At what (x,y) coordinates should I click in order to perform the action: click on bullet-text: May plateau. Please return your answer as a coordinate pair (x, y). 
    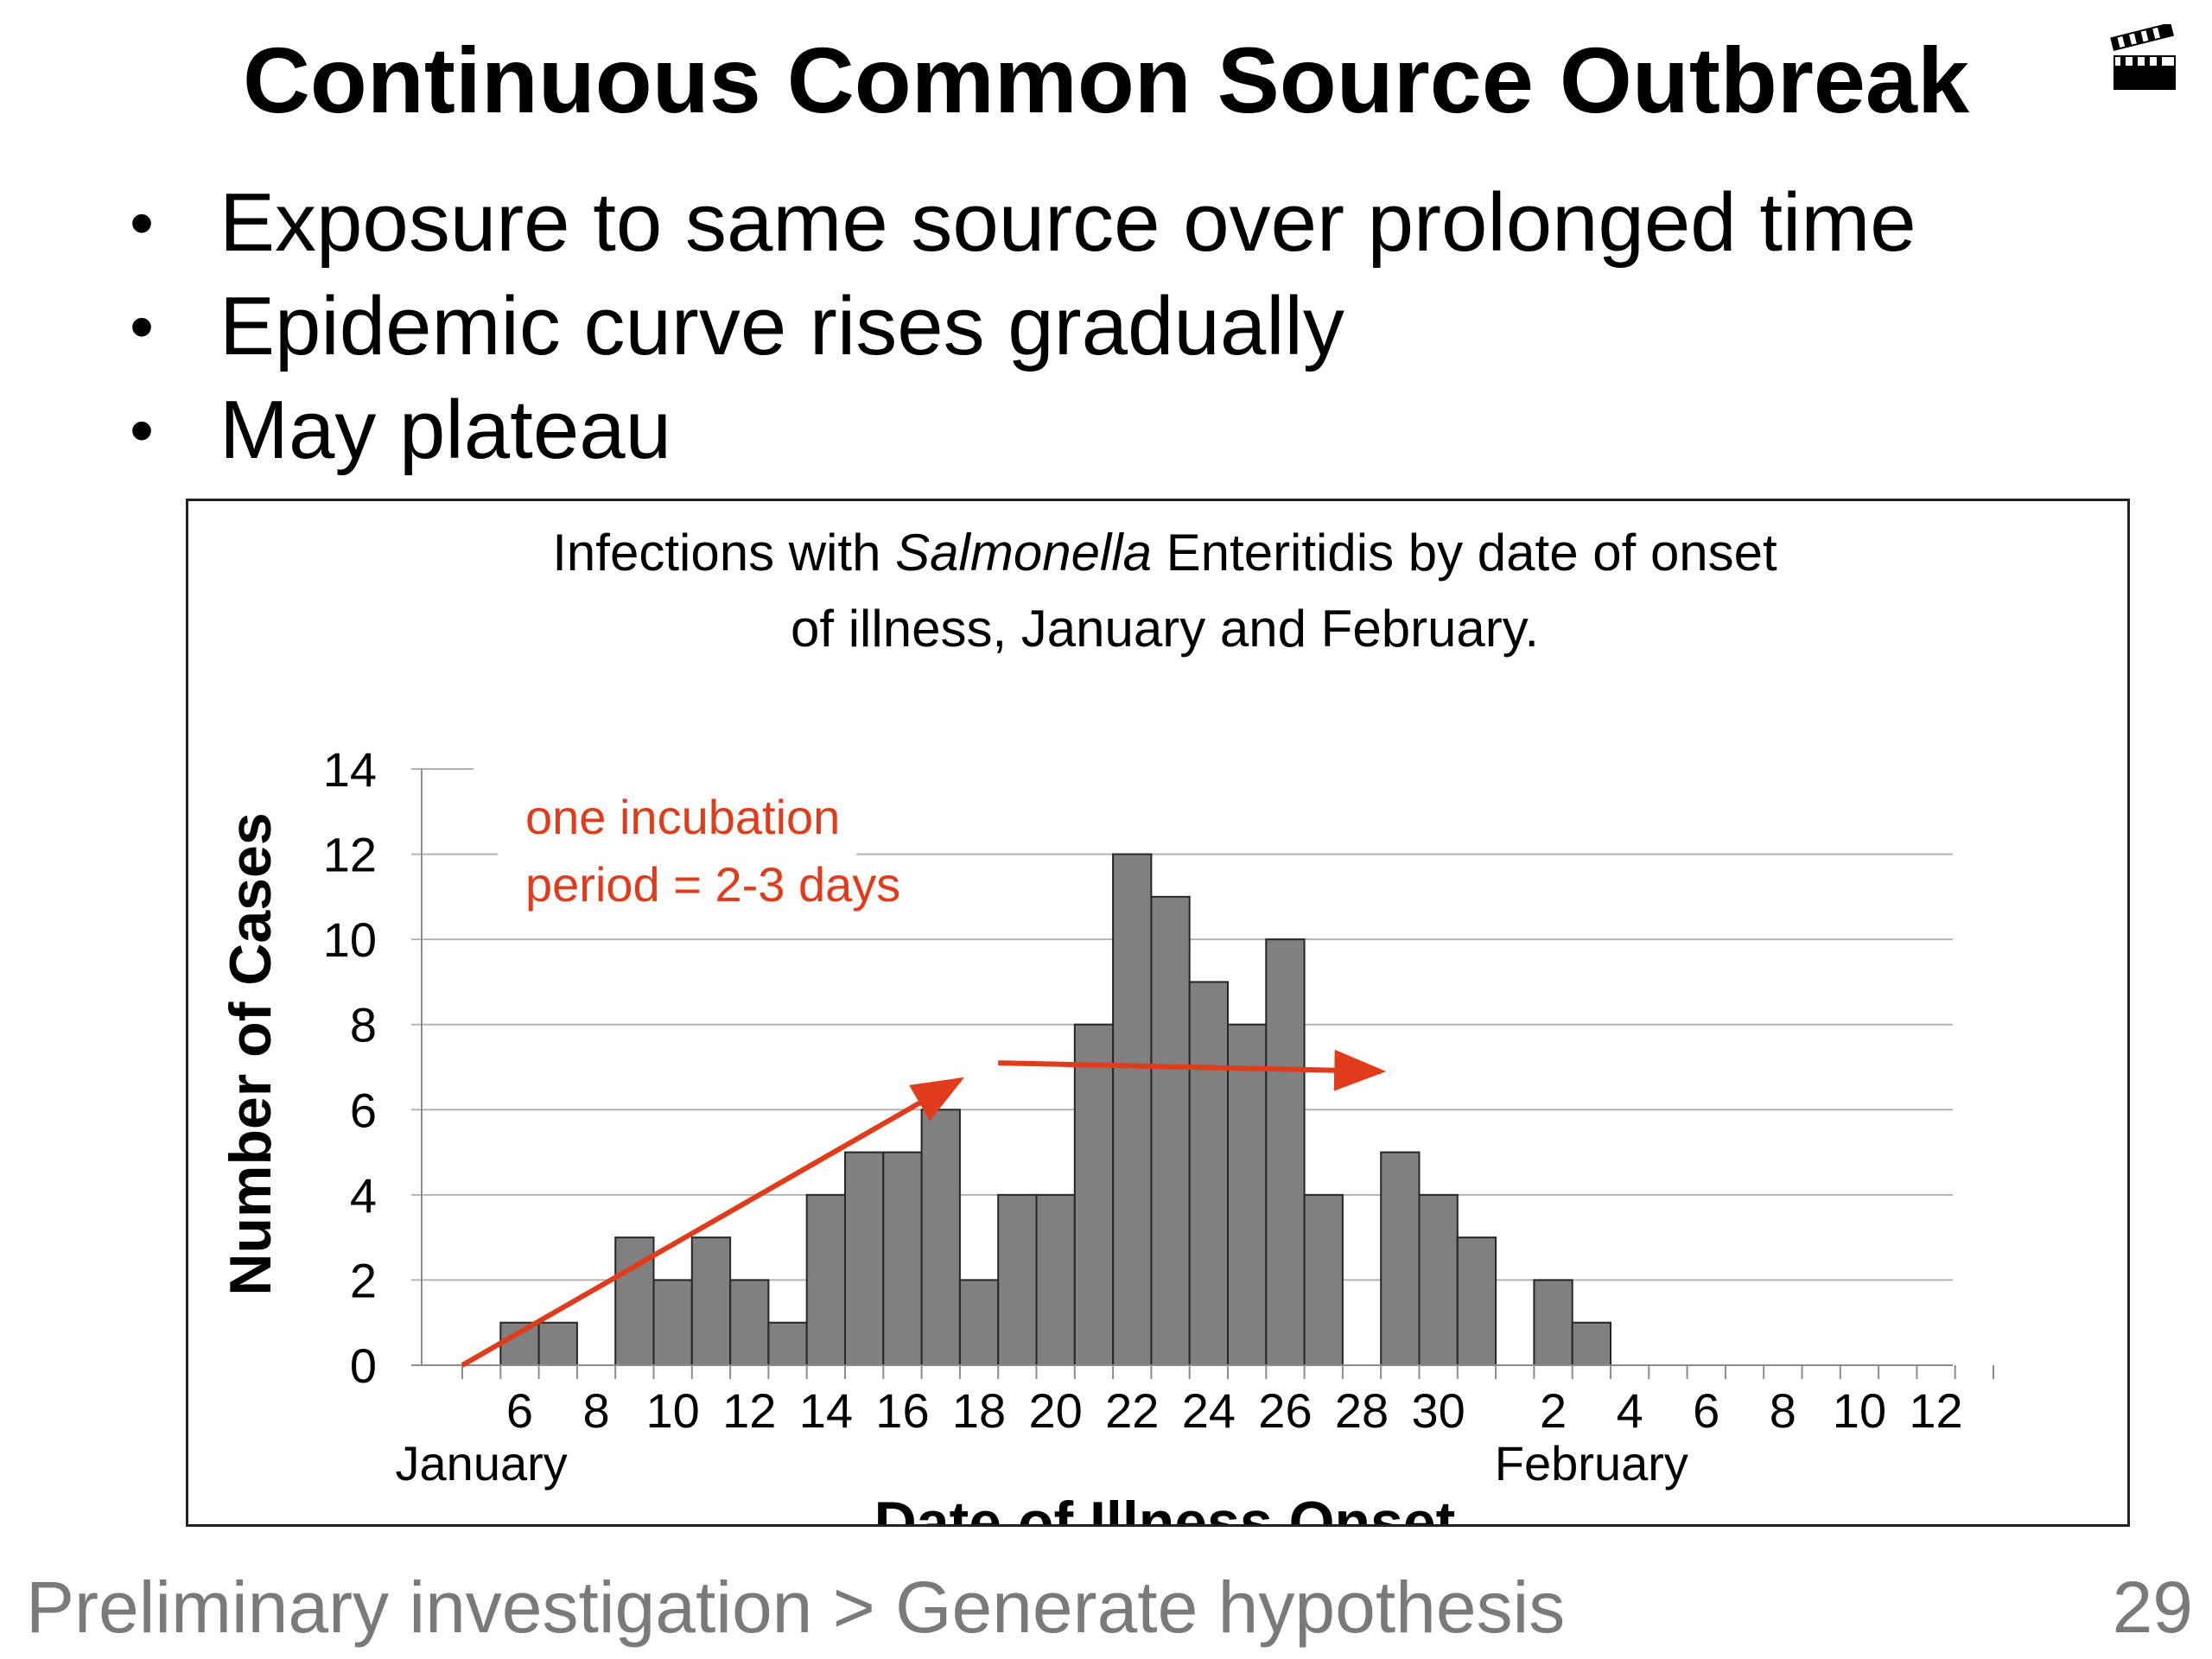
    Looking at the image, I should click on (445, 430).